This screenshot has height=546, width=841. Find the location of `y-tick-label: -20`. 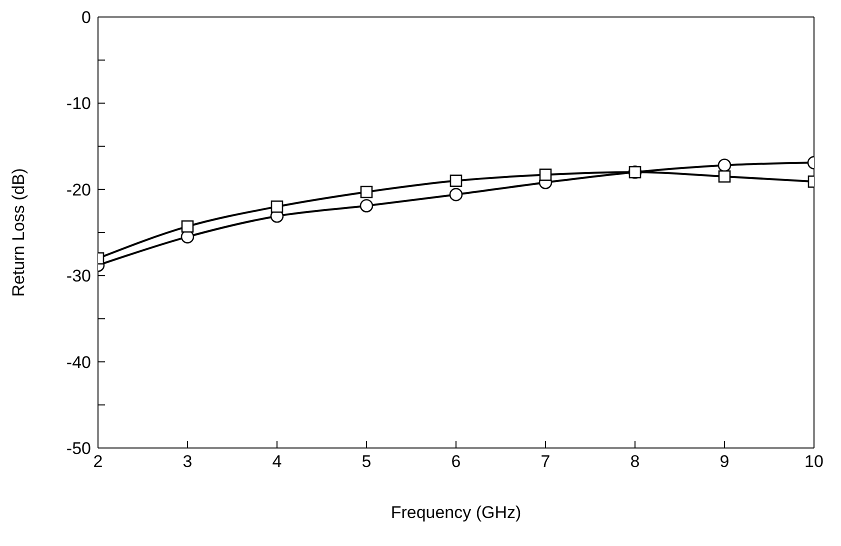

y-tick-label: -20 is located at coordinates (78, 190).